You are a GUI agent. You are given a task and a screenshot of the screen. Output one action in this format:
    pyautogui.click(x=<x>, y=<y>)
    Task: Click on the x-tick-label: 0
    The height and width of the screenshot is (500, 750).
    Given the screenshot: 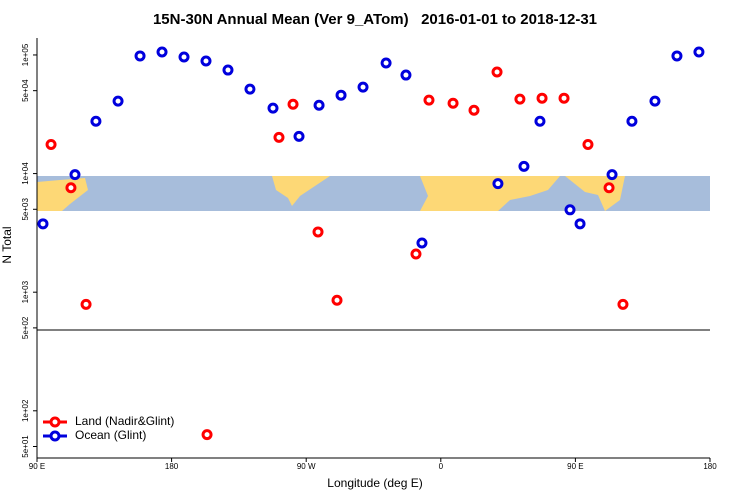 What is the action you would take?
    pyautogui.click(x=441, y=466)
    